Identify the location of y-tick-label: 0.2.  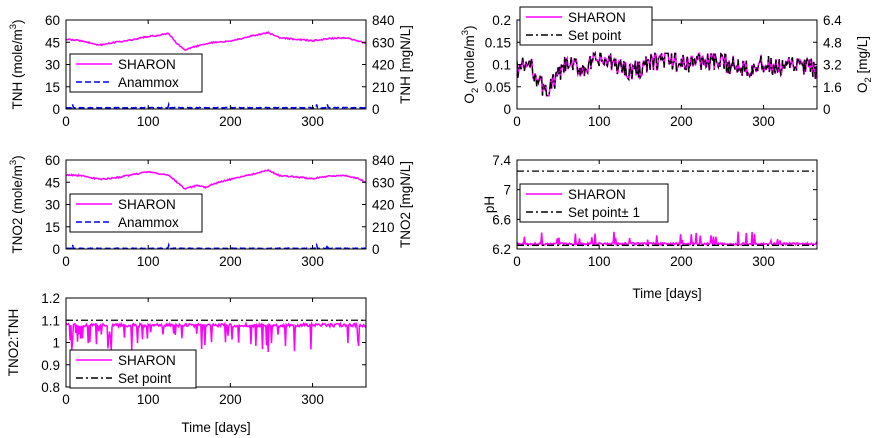
(501, 20).